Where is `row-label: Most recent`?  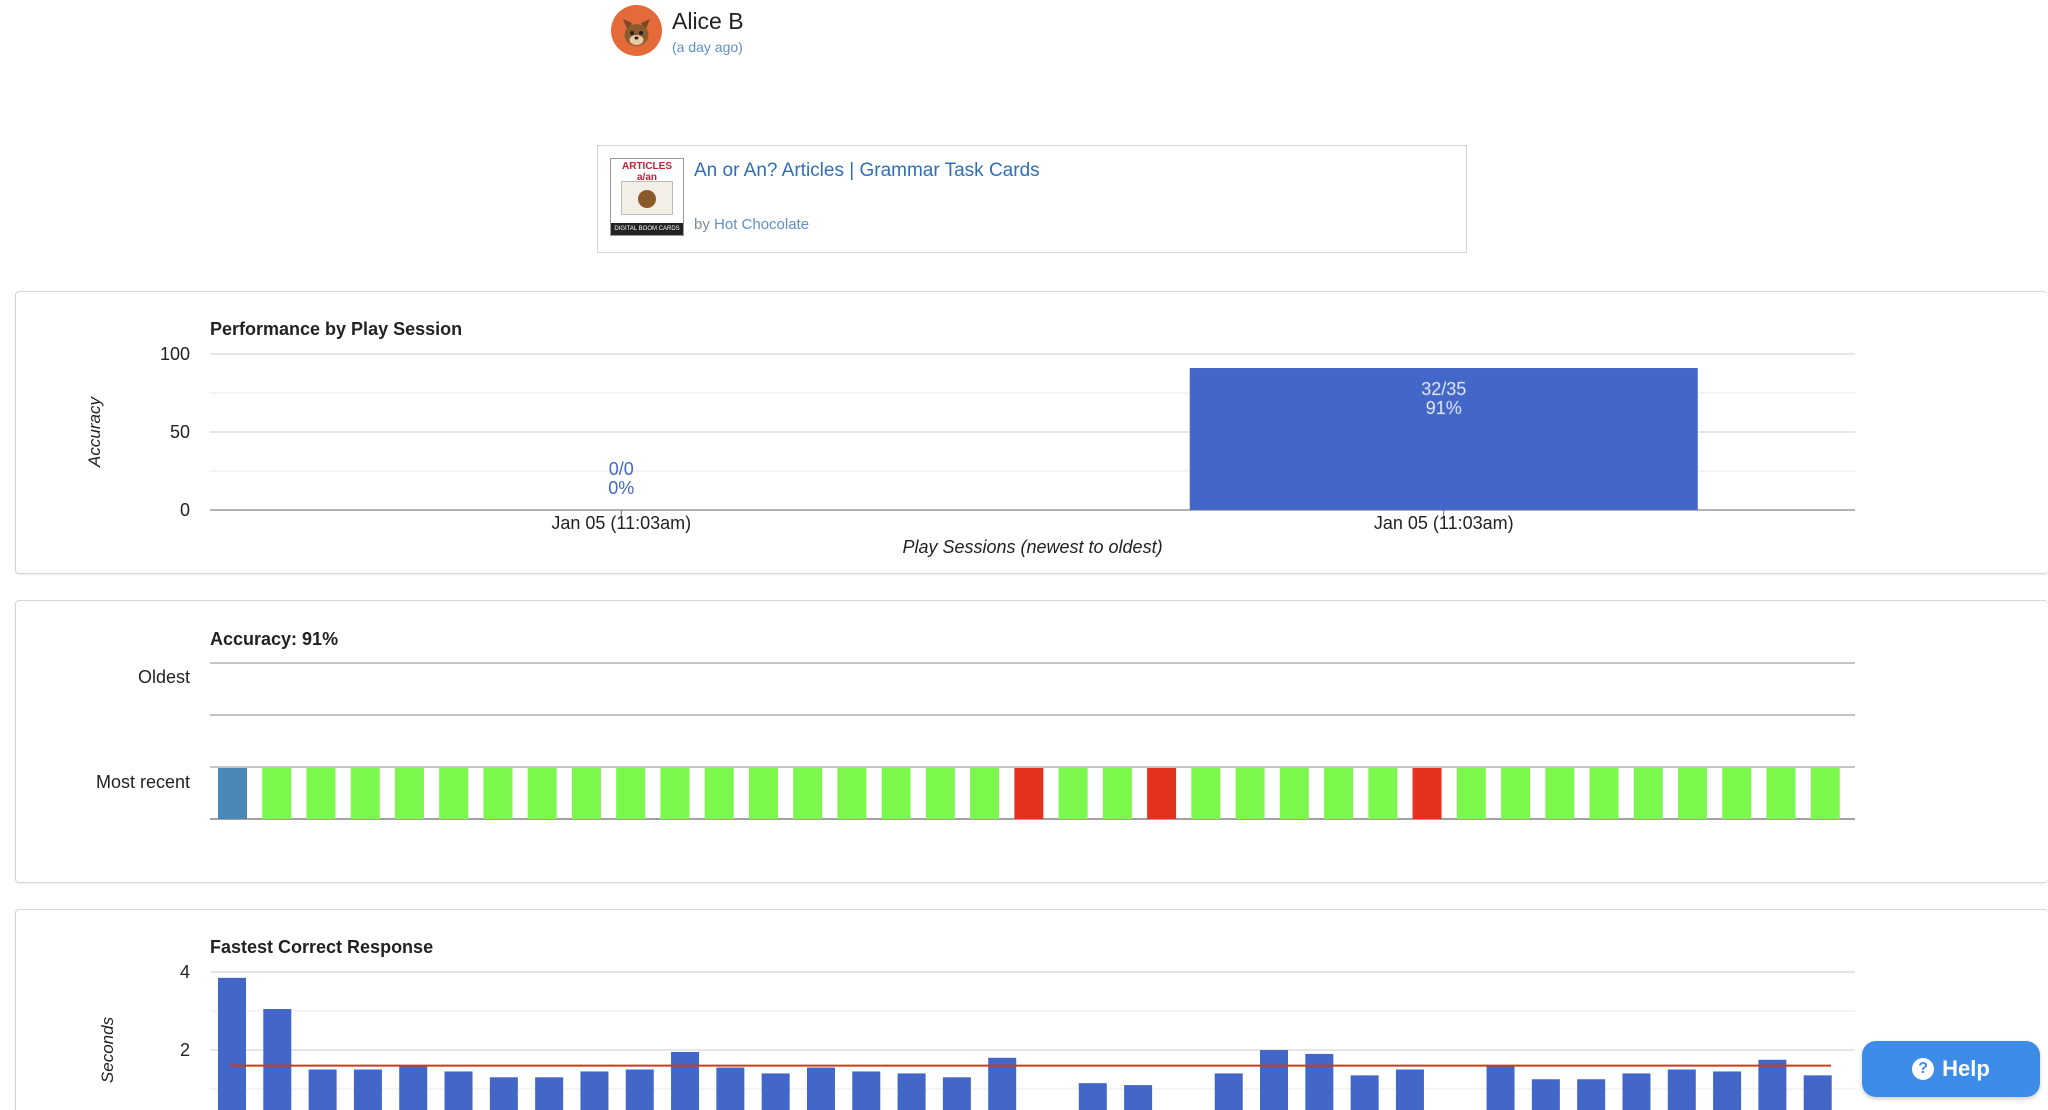
row-label: Most recent is located at coordinates (143, 782).